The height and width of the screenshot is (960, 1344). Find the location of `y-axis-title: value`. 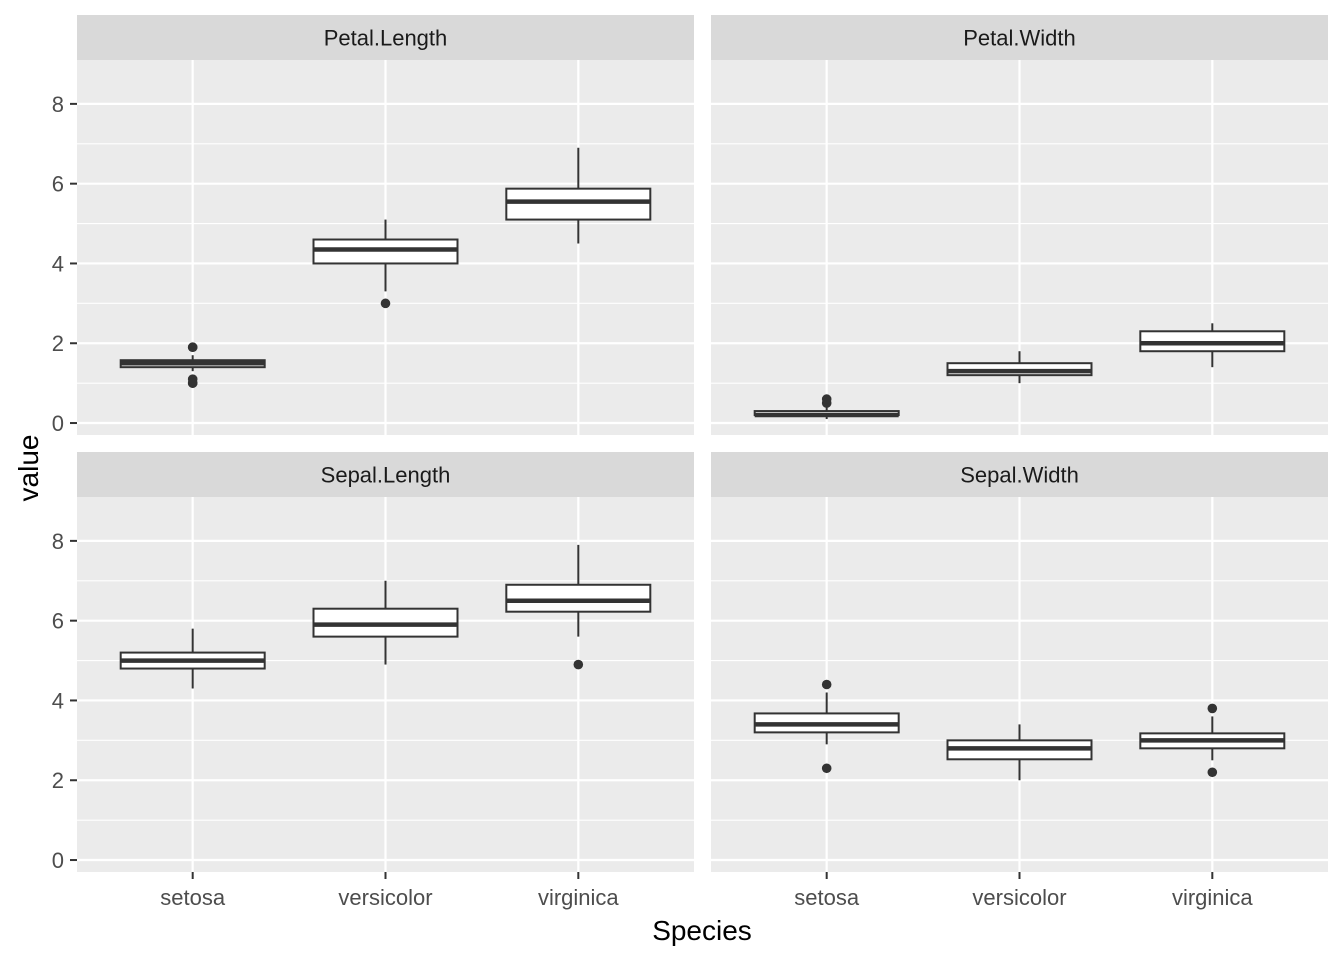

y-axis-title: value is located at coordinates (28, 468).